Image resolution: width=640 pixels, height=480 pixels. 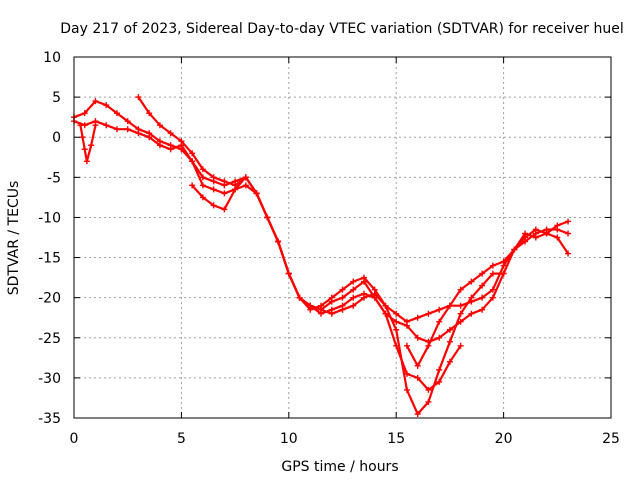 What do you see at coordinates (49, 339) in the screenshot?
I see `y-tick-label: -25` at bounding box center [49, 339].